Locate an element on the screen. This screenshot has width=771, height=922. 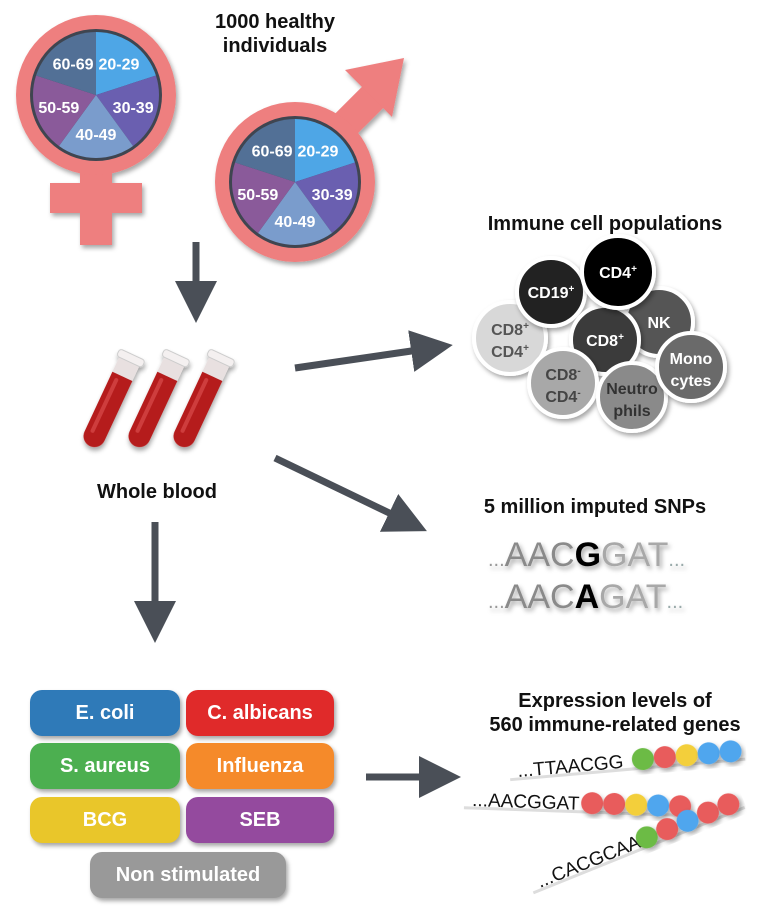
population-title-line2: individuals is located at coordinates (275, 46).